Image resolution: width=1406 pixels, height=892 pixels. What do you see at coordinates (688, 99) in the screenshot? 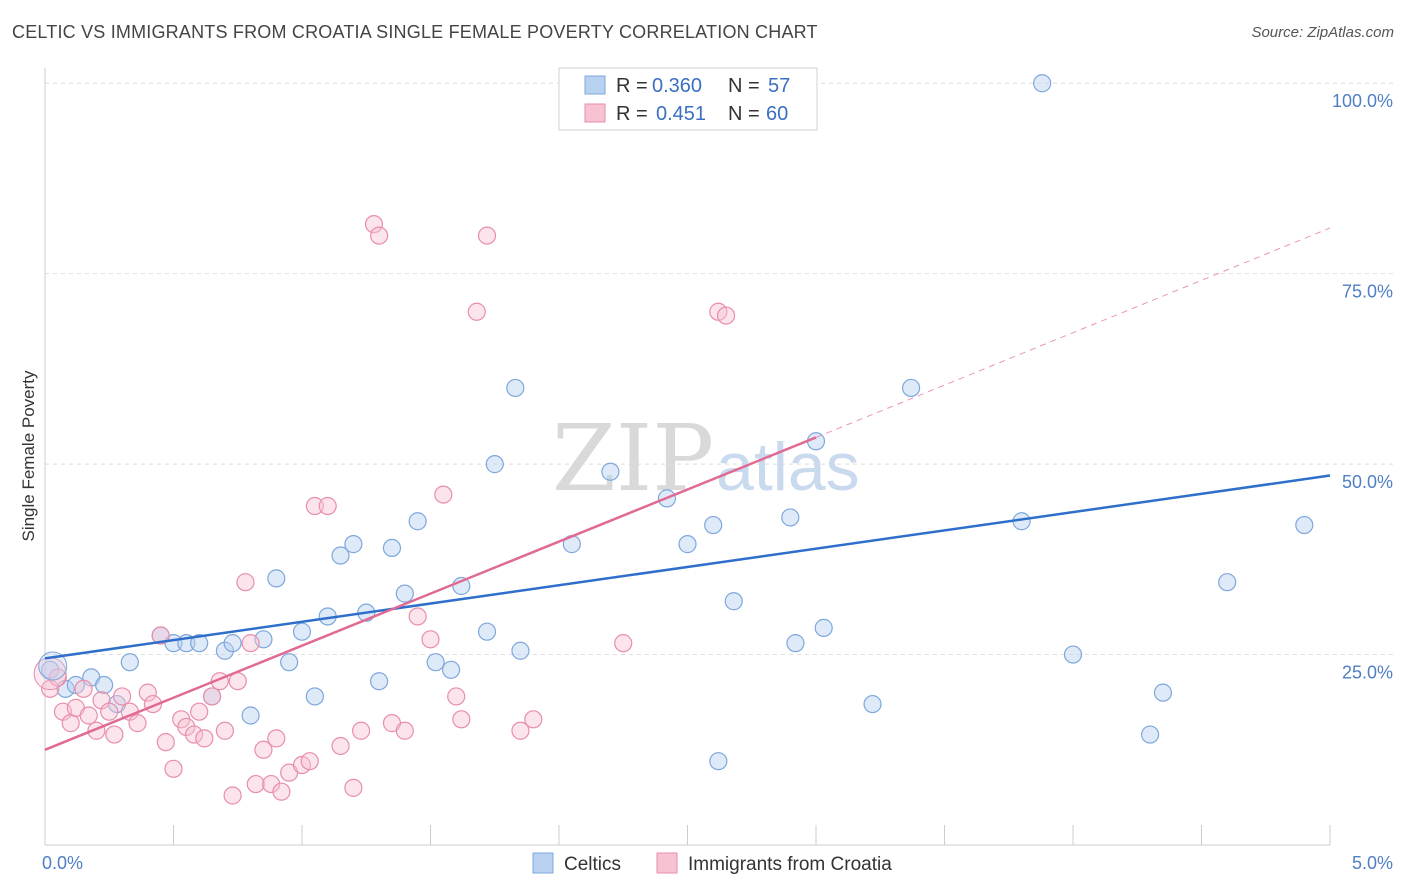
I see `legend: R = 0.360 N = 57 R = 0.451 N = 60` at bounding box center [688, 99].